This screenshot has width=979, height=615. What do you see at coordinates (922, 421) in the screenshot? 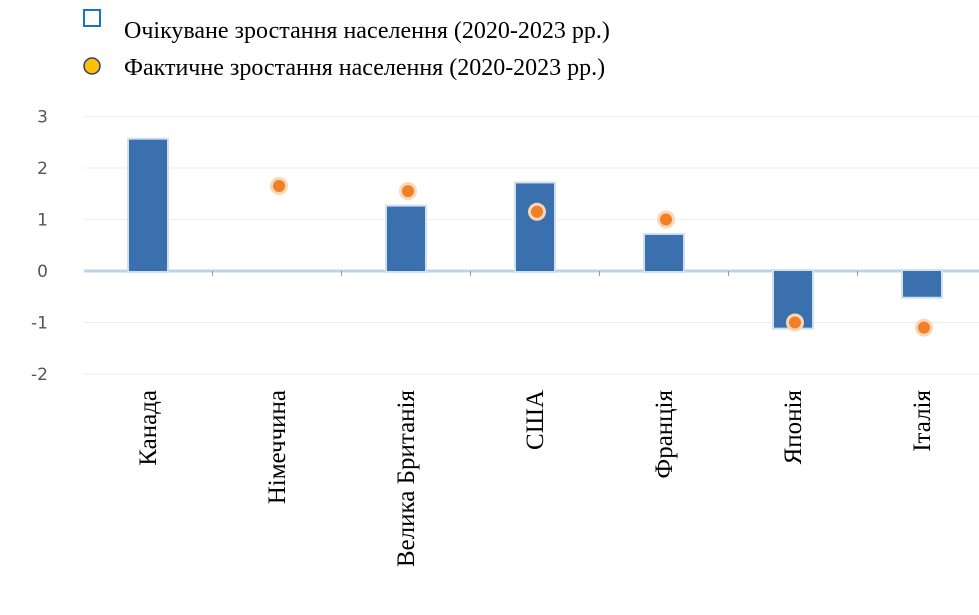
I see `x-tick-label: Італія` at bounding box center [922, 421].